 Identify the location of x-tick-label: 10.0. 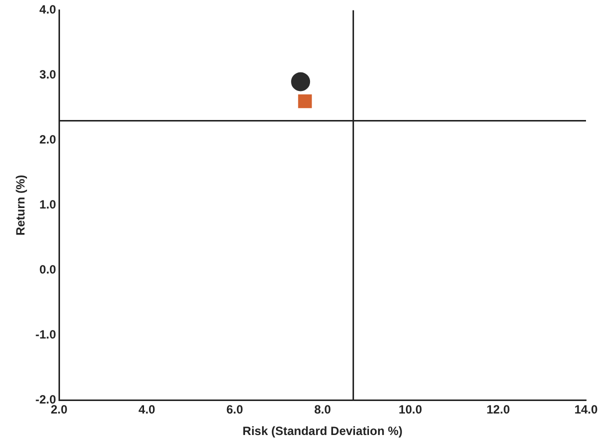
(410, 409).